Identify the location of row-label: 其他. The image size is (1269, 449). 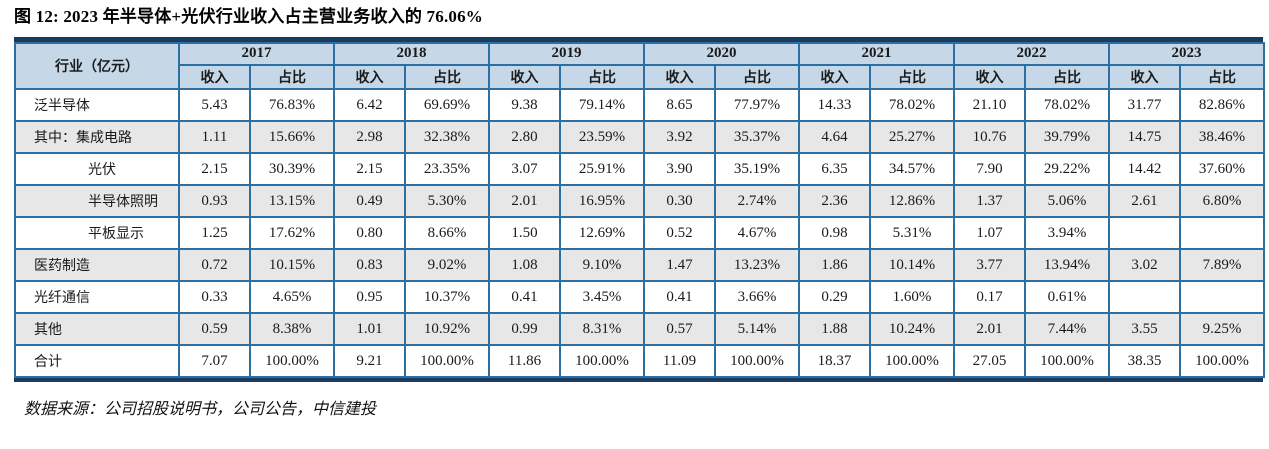
(97, 329).